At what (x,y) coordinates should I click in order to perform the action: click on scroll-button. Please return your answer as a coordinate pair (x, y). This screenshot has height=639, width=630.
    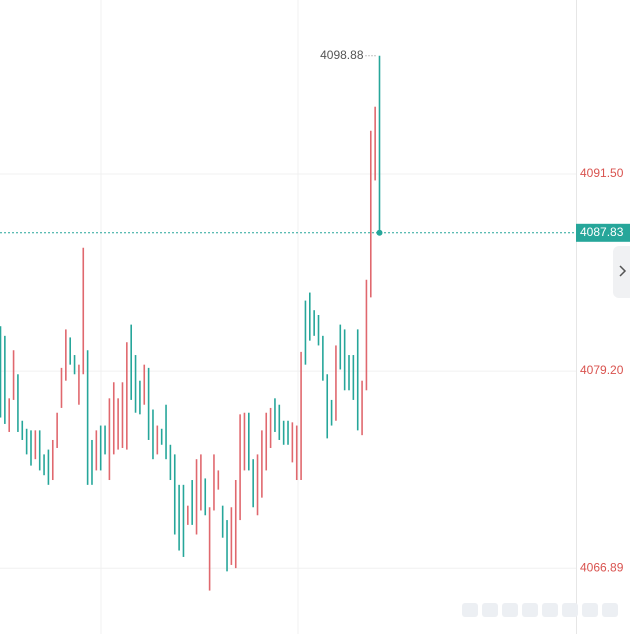
    Looking at the image, I should click on (621, 272).